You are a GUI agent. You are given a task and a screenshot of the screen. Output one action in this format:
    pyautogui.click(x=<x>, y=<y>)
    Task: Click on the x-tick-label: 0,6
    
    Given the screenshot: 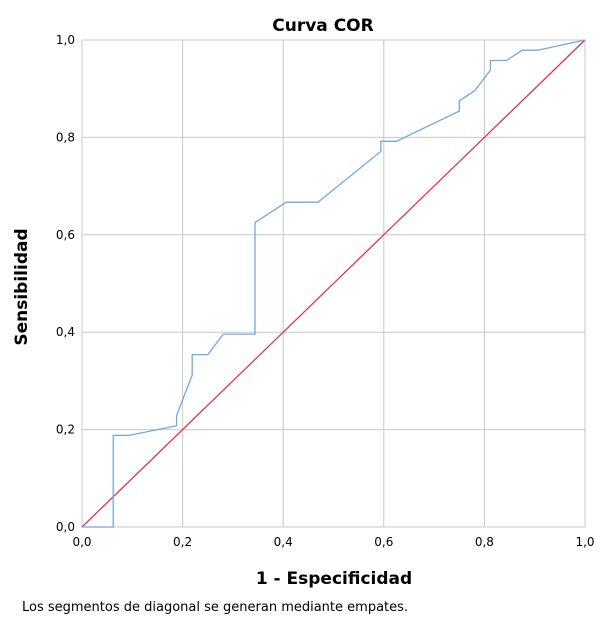 What is the action you would take?
    pyautogui.click(x=383, y=542)
    